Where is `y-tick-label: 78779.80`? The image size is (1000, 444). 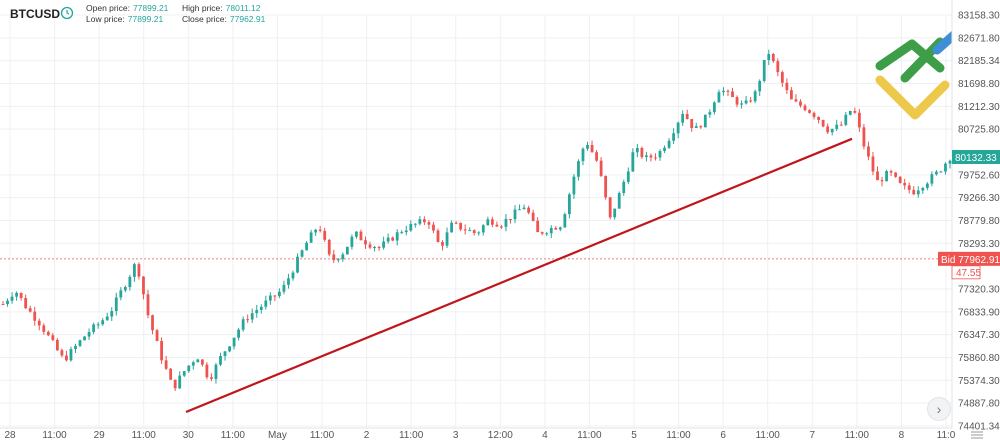 y-tick-label: 78779.80 is located at coordinates (979, 221).